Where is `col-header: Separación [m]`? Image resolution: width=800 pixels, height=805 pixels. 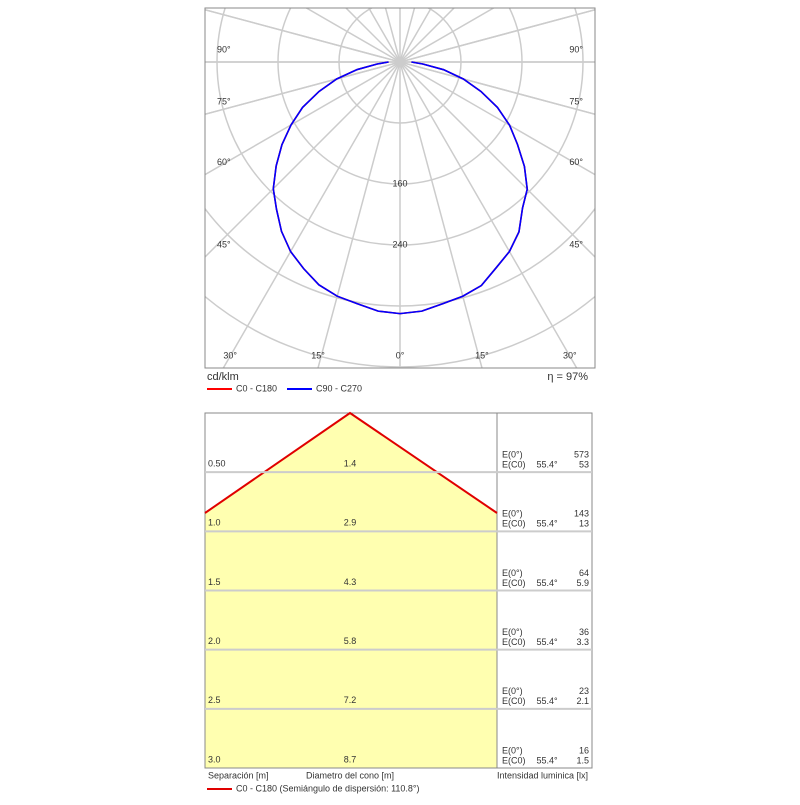
col-header: Separación [m] is located at coordinates (238, 775).